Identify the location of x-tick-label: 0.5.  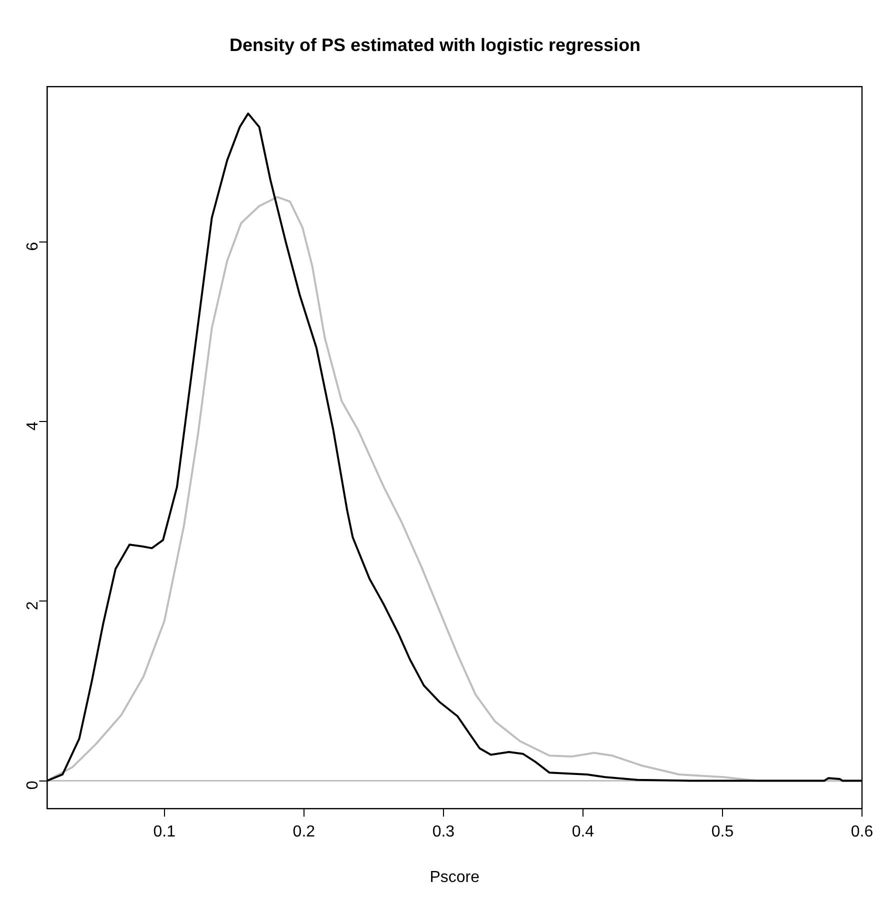
(722, 832).